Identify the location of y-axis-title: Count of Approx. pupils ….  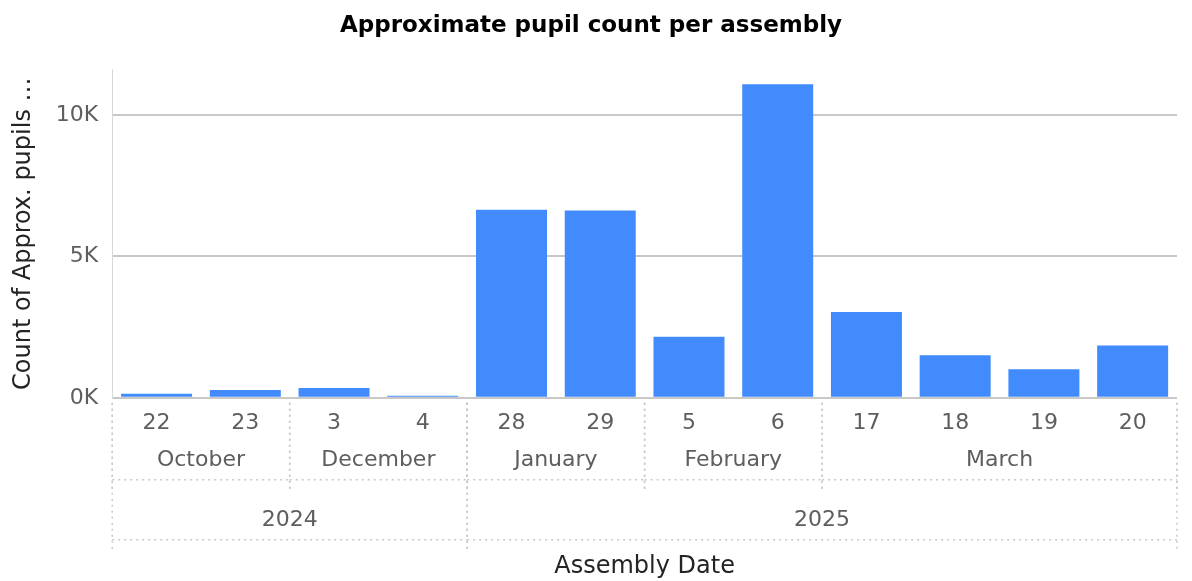
(21, 233).